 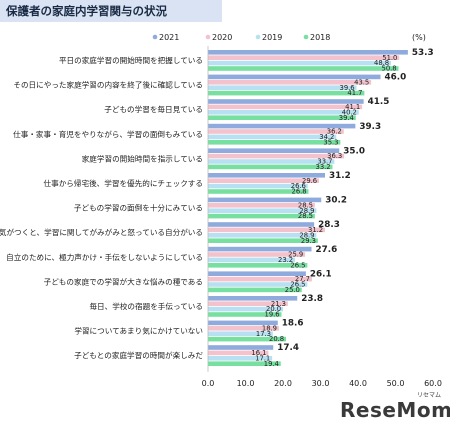 I want to click on value-label-2019: 26.5, so click(x=297, y=285).